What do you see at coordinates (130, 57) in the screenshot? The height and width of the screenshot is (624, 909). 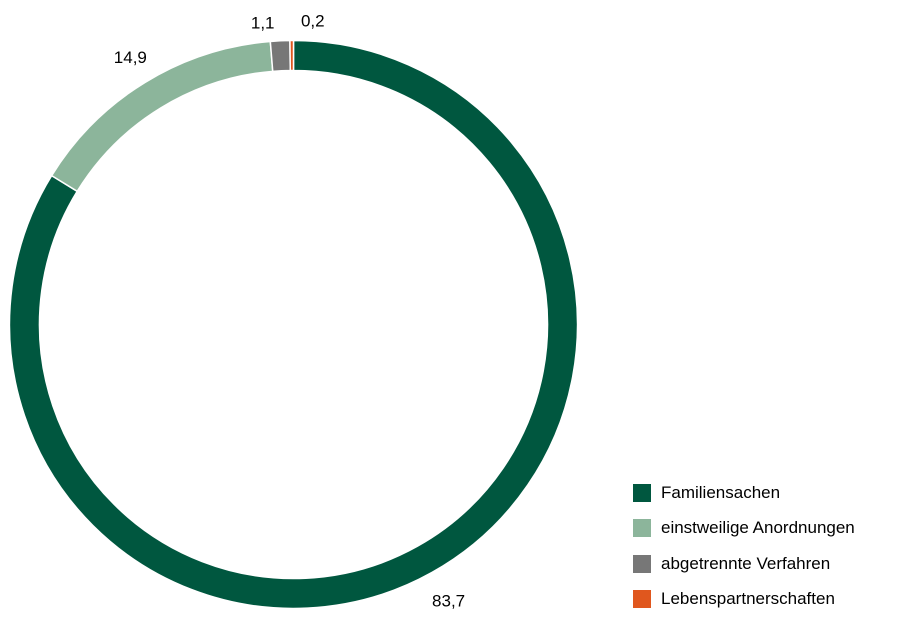 I see `data-label-einstweilige-anordnungen: 14,9` at bounding box center [130, 57].